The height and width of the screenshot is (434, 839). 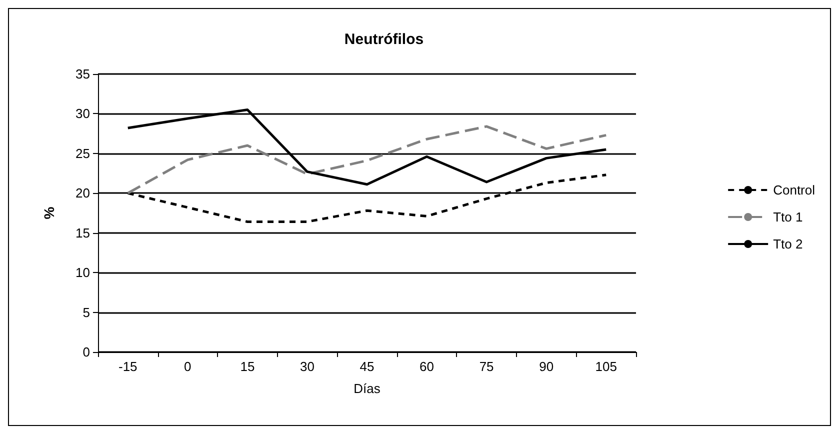 I want to click on y-tick-label: 35, so click(x=83, y=74).